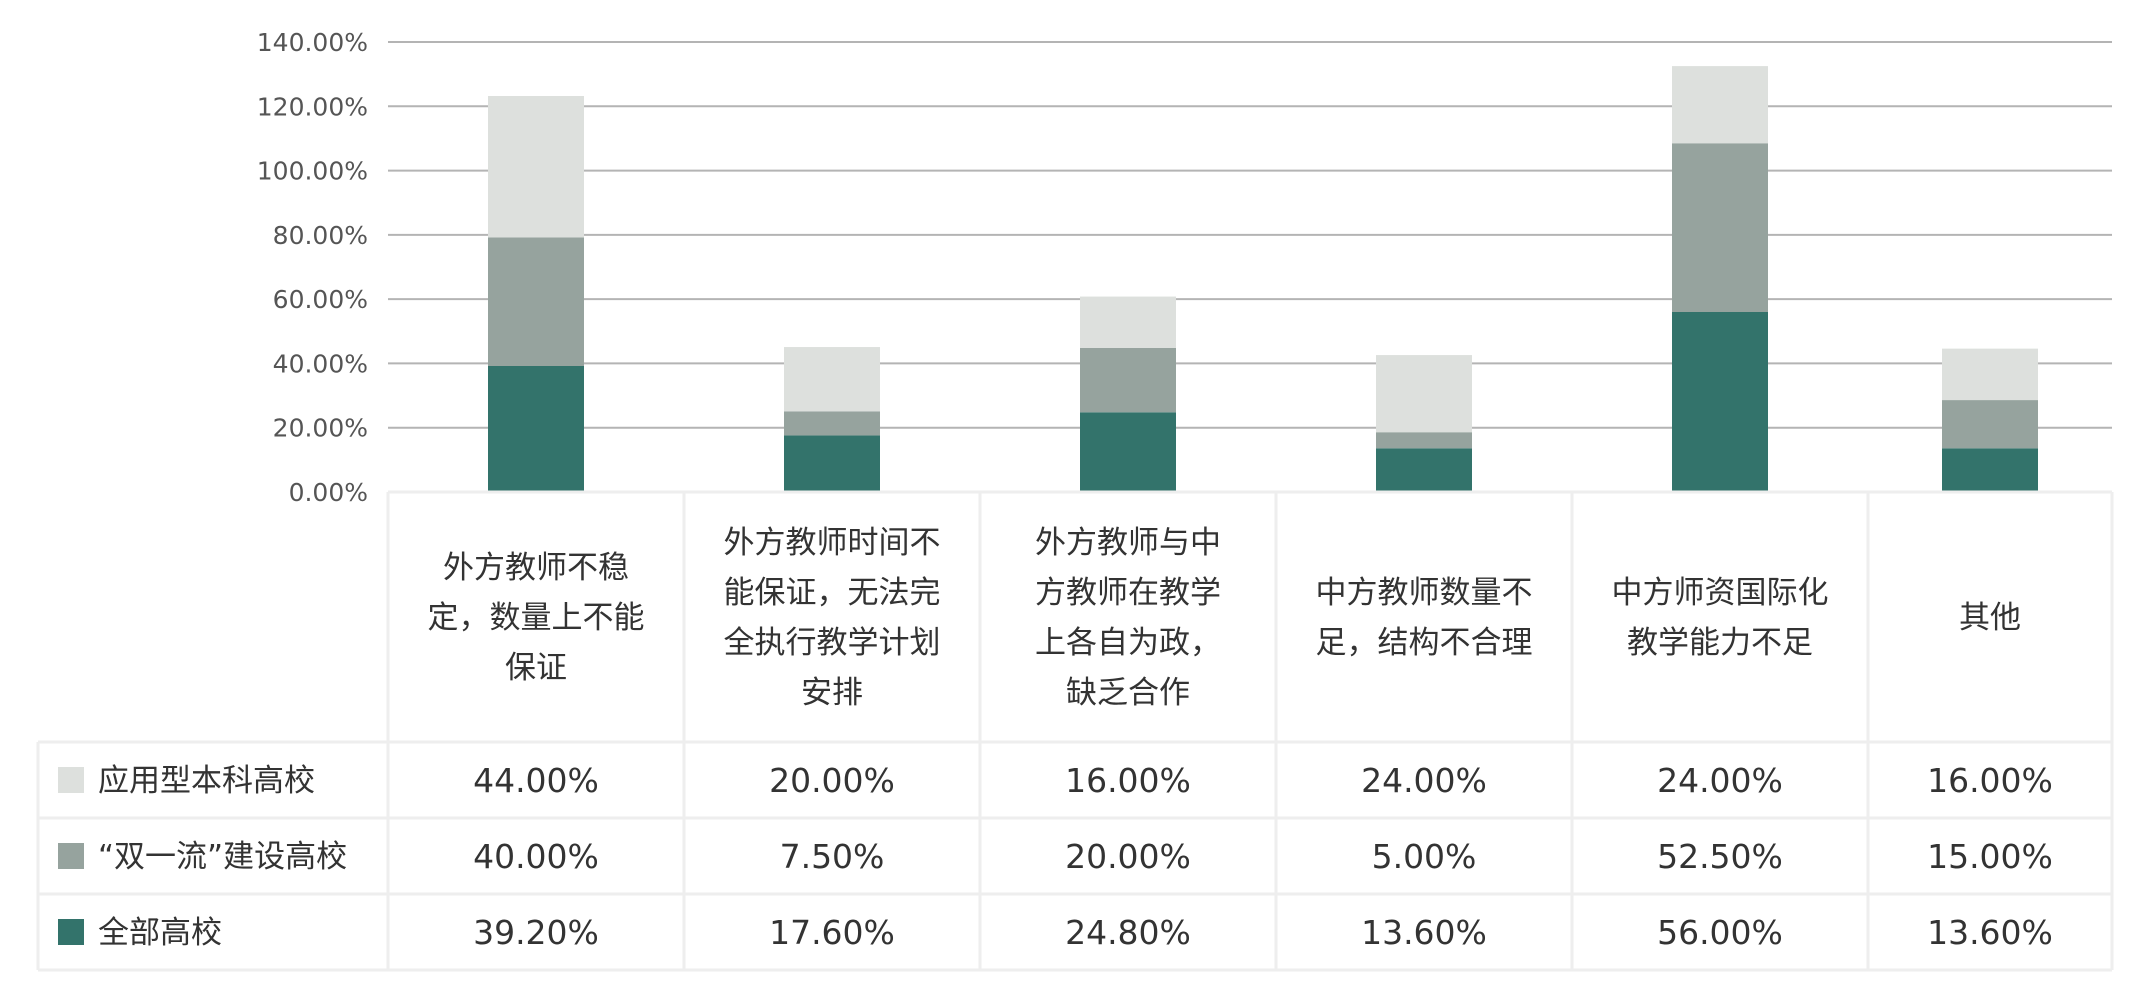  I want to click on category-label: 缺乏合作, so click(1128, 693).